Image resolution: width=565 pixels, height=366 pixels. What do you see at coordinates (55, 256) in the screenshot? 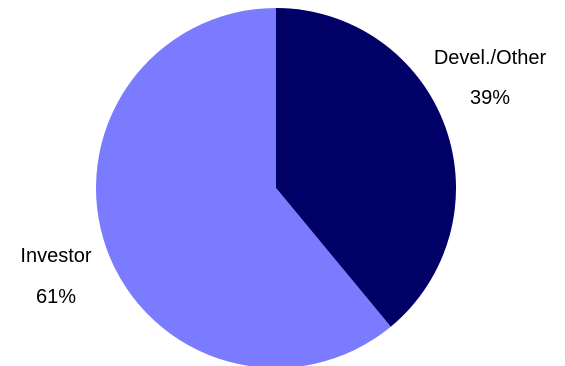
I see `slice-label-investor: Investor` at bounding box center [55, 256].